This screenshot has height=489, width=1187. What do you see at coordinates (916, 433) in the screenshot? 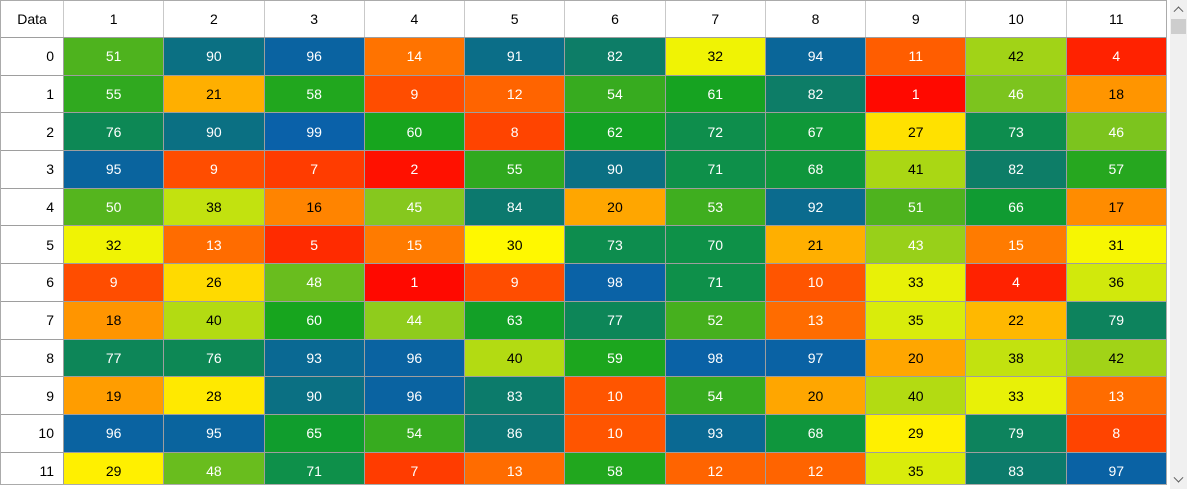
I see `cell-r10-c9: 29` at bounding box center [916, 433].